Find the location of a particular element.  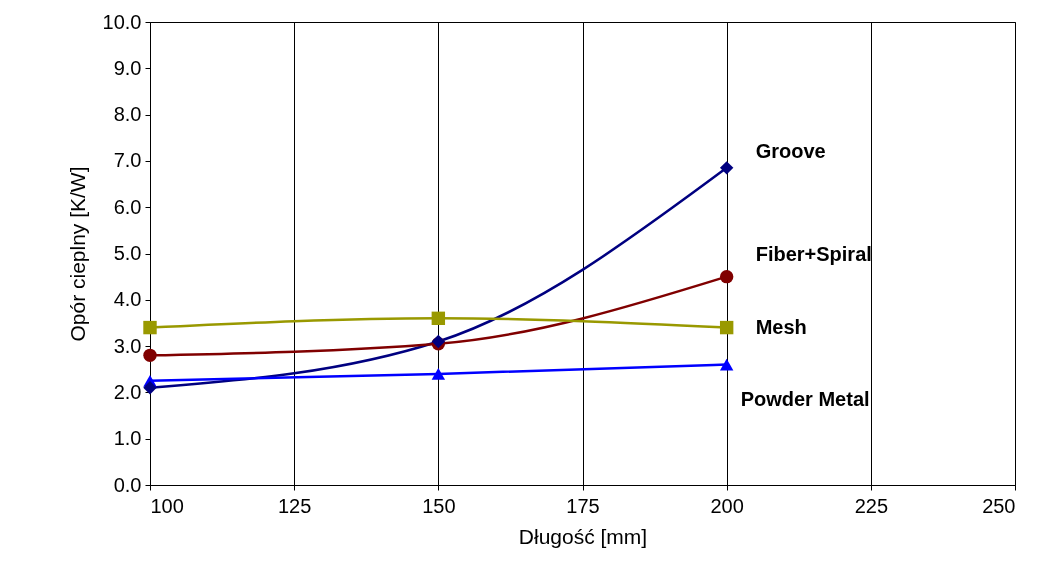

x-tick-label: 100 is located at coordinates (167, 505).